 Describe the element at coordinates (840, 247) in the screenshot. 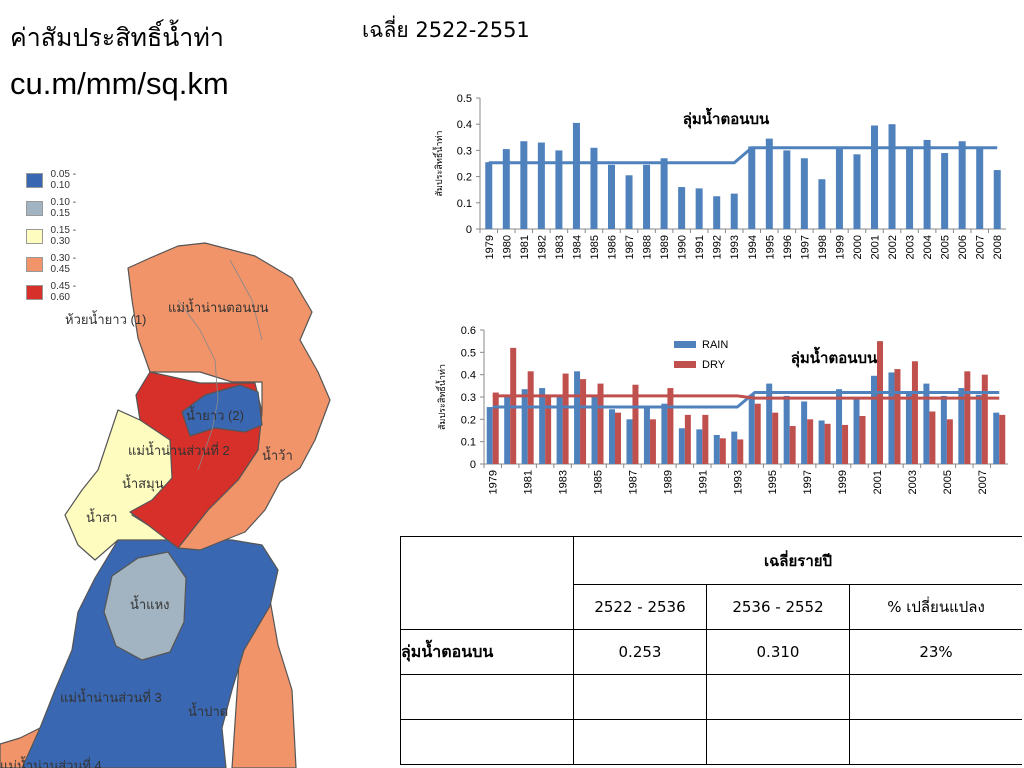

I see `x-tick-label: 1999` at that location.